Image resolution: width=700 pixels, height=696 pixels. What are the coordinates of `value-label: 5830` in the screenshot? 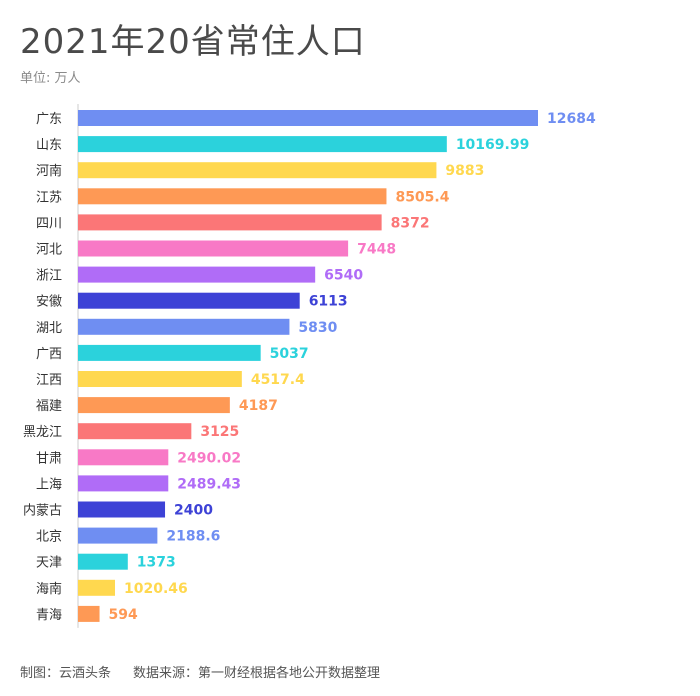 It's located at (317, 328).